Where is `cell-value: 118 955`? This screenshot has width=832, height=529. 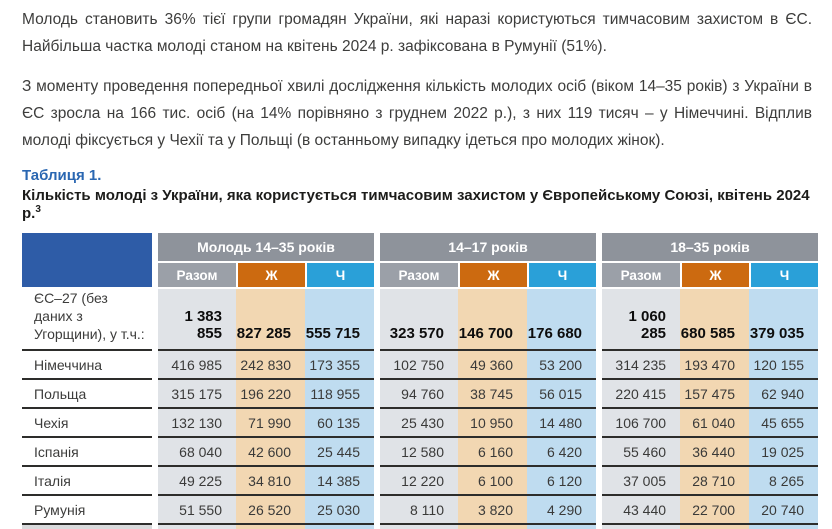
cell-value: 118 955 is located at coordinates (339, 394).